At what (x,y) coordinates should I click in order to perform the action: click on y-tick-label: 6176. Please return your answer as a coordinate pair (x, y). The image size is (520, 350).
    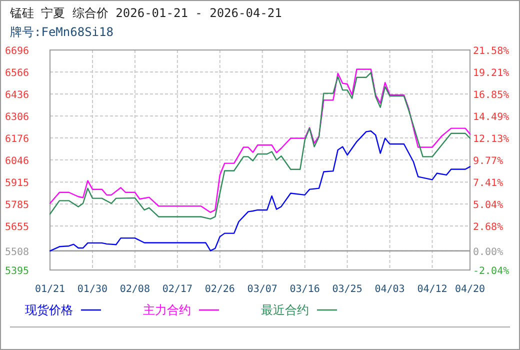
    Looking at the image, I should click on (17, 139).